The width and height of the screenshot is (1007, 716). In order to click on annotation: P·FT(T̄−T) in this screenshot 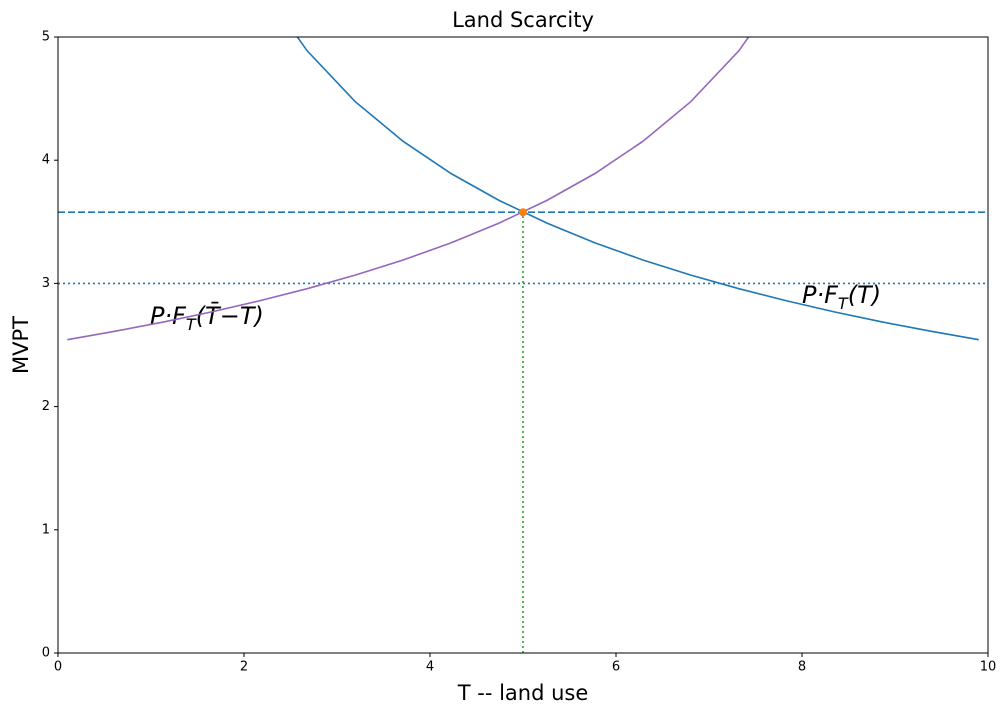, I will do `click(207, 317)`.